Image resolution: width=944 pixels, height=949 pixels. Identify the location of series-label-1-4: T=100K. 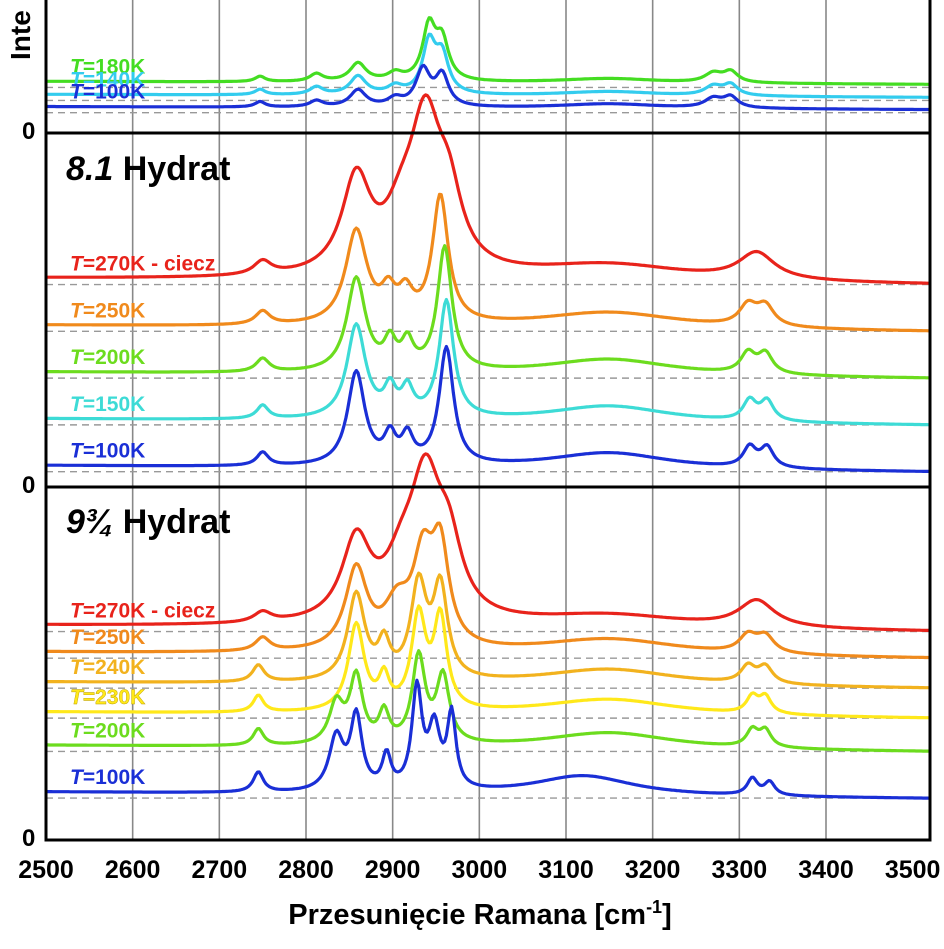
(107, 451).